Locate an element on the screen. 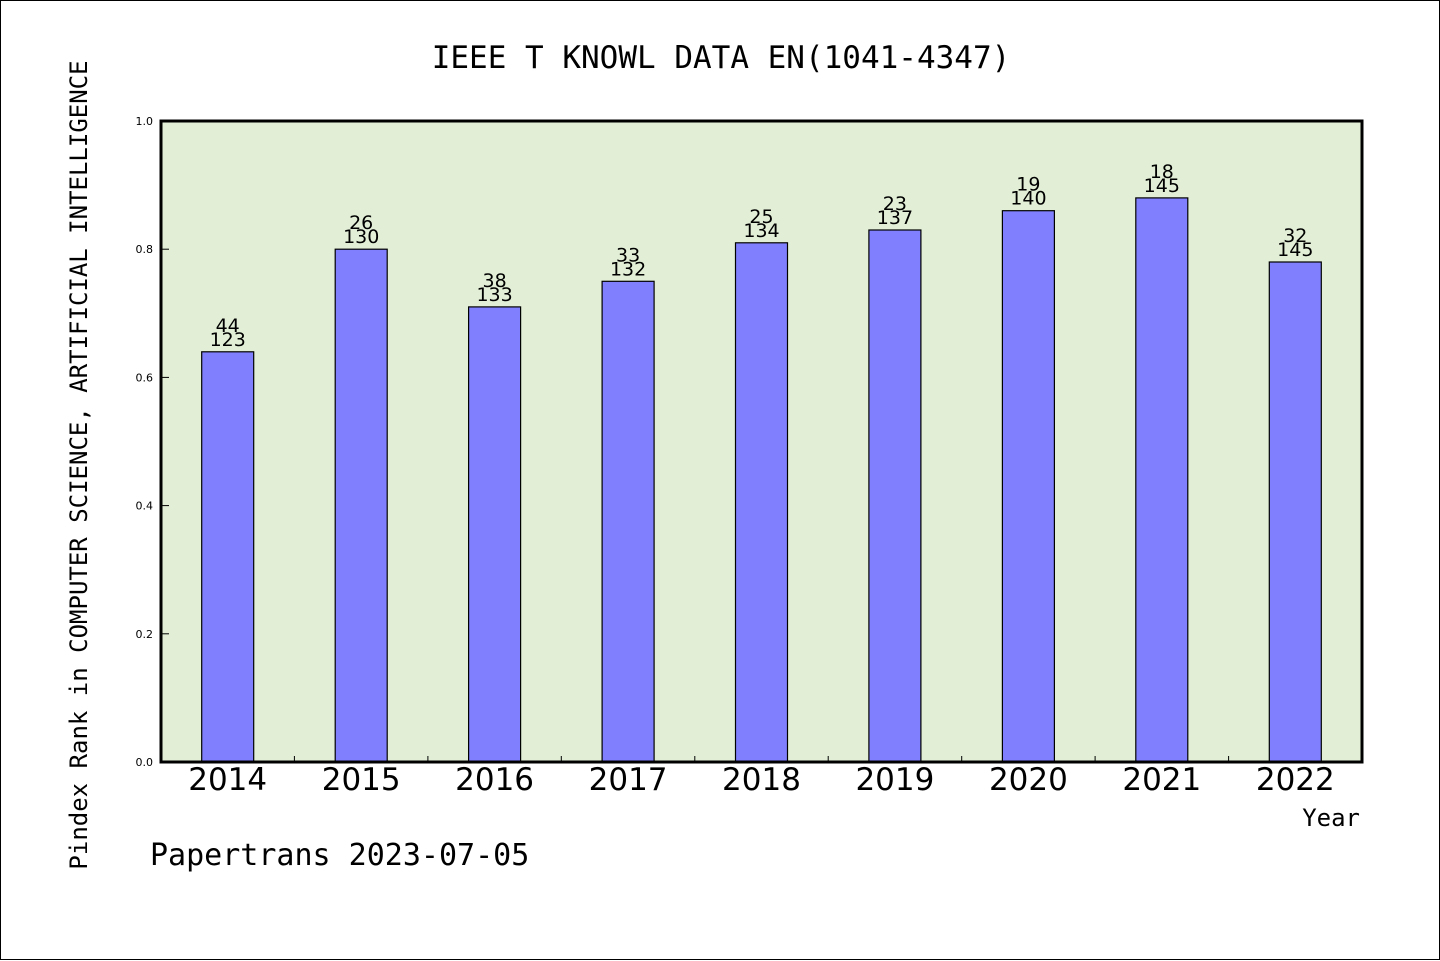 This screenshot has width=1440, height=961. bar-2014 is located at coordinates (228, 557).